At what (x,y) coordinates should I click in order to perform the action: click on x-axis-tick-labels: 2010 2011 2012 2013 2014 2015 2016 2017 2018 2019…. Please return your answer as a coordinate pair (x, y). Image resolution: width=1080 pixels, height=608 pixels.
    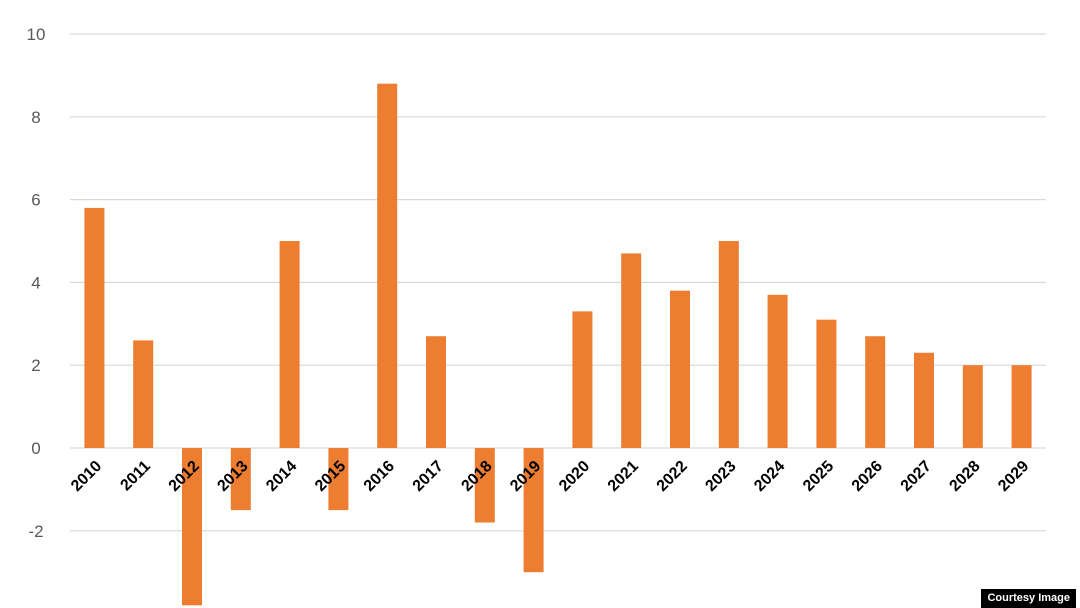
    Looking at the image, I should click on (550, 476).